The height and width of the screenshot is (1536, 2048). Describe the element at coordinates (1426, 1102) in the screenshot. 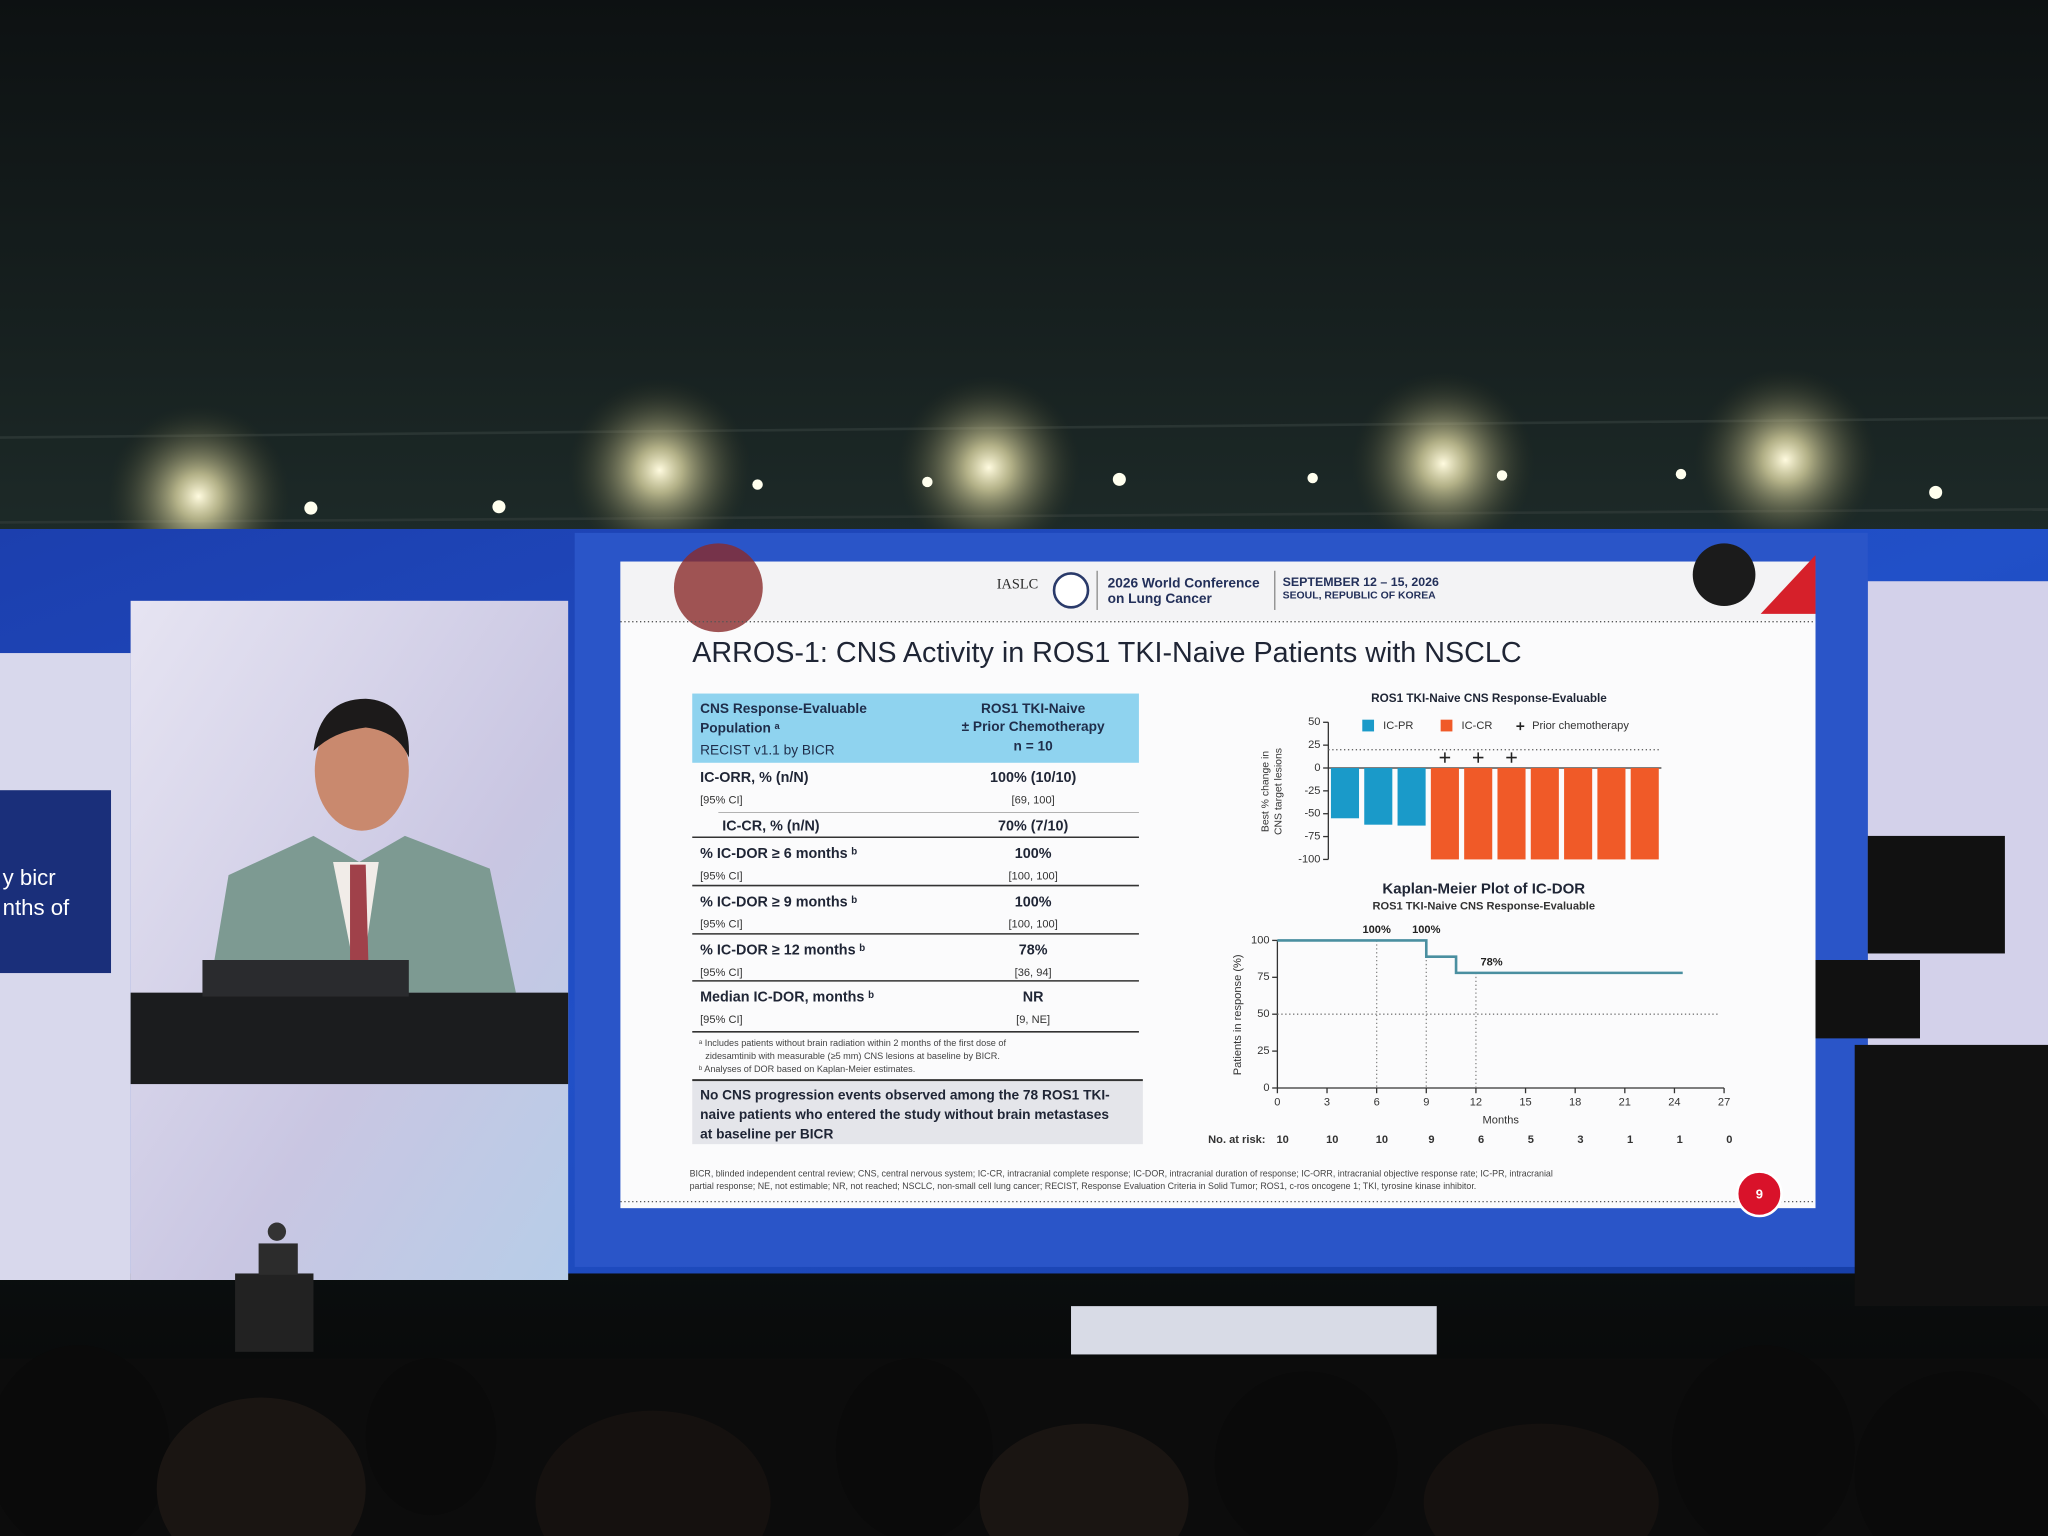

I see `x-tick-label: 9` at that location.